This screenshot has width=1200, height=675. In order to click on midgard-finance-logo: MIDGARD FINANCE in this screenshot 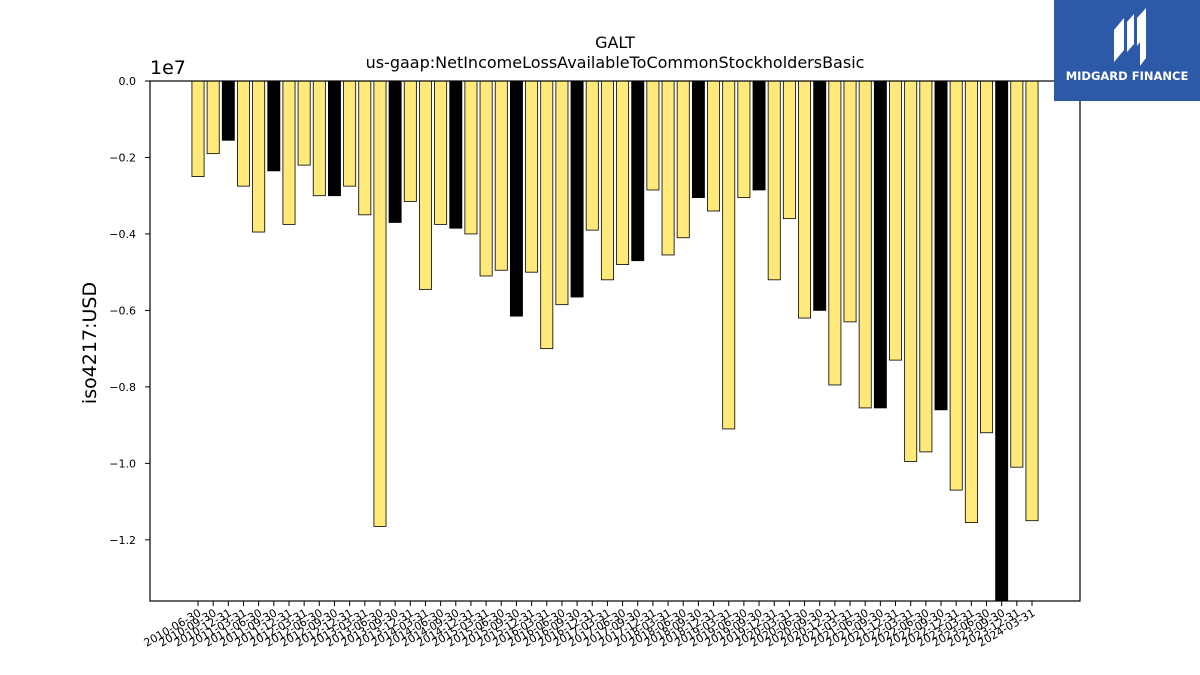, I will do `click(1127, 50)`.